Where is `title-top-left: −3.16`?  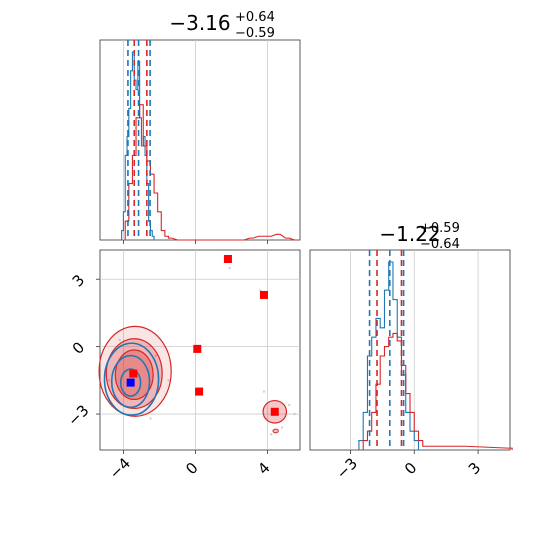
title-top-left: −3.16 is located at coordinates (199, 23).